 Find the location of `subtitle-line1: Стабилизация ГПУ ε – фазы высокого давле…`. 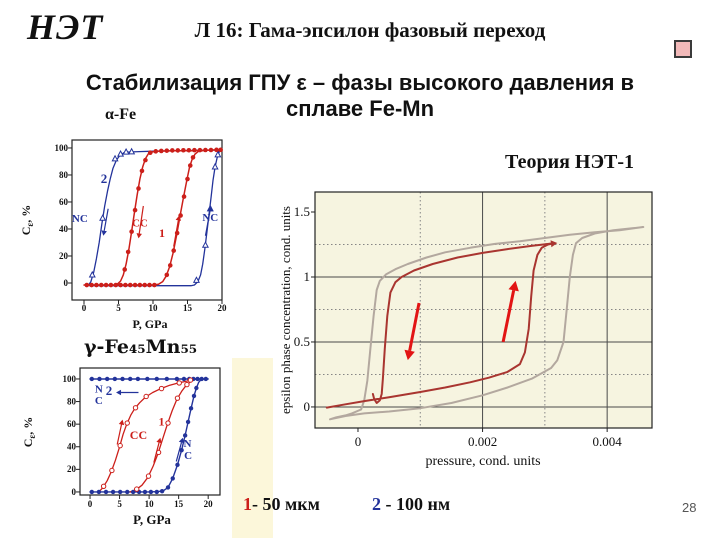

subtitle-line1: Стабилизация ГПУ ε – фазы высокого давле… is located at coordinates (360, 82).